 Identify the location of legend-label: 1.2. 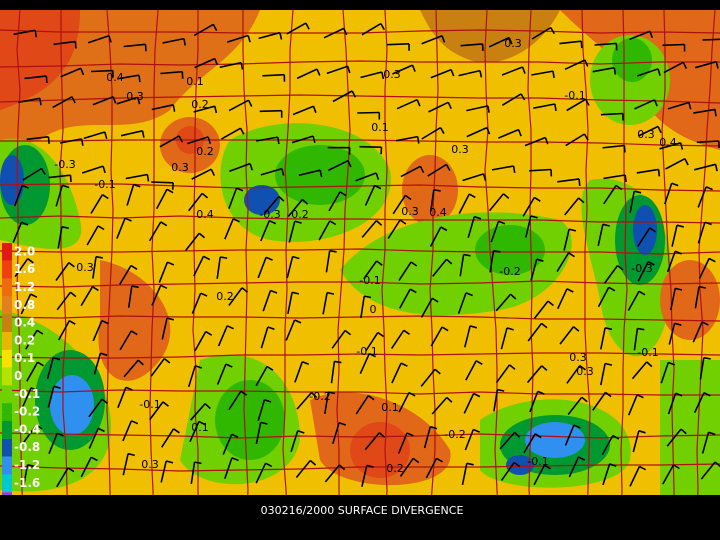
(24, 287).